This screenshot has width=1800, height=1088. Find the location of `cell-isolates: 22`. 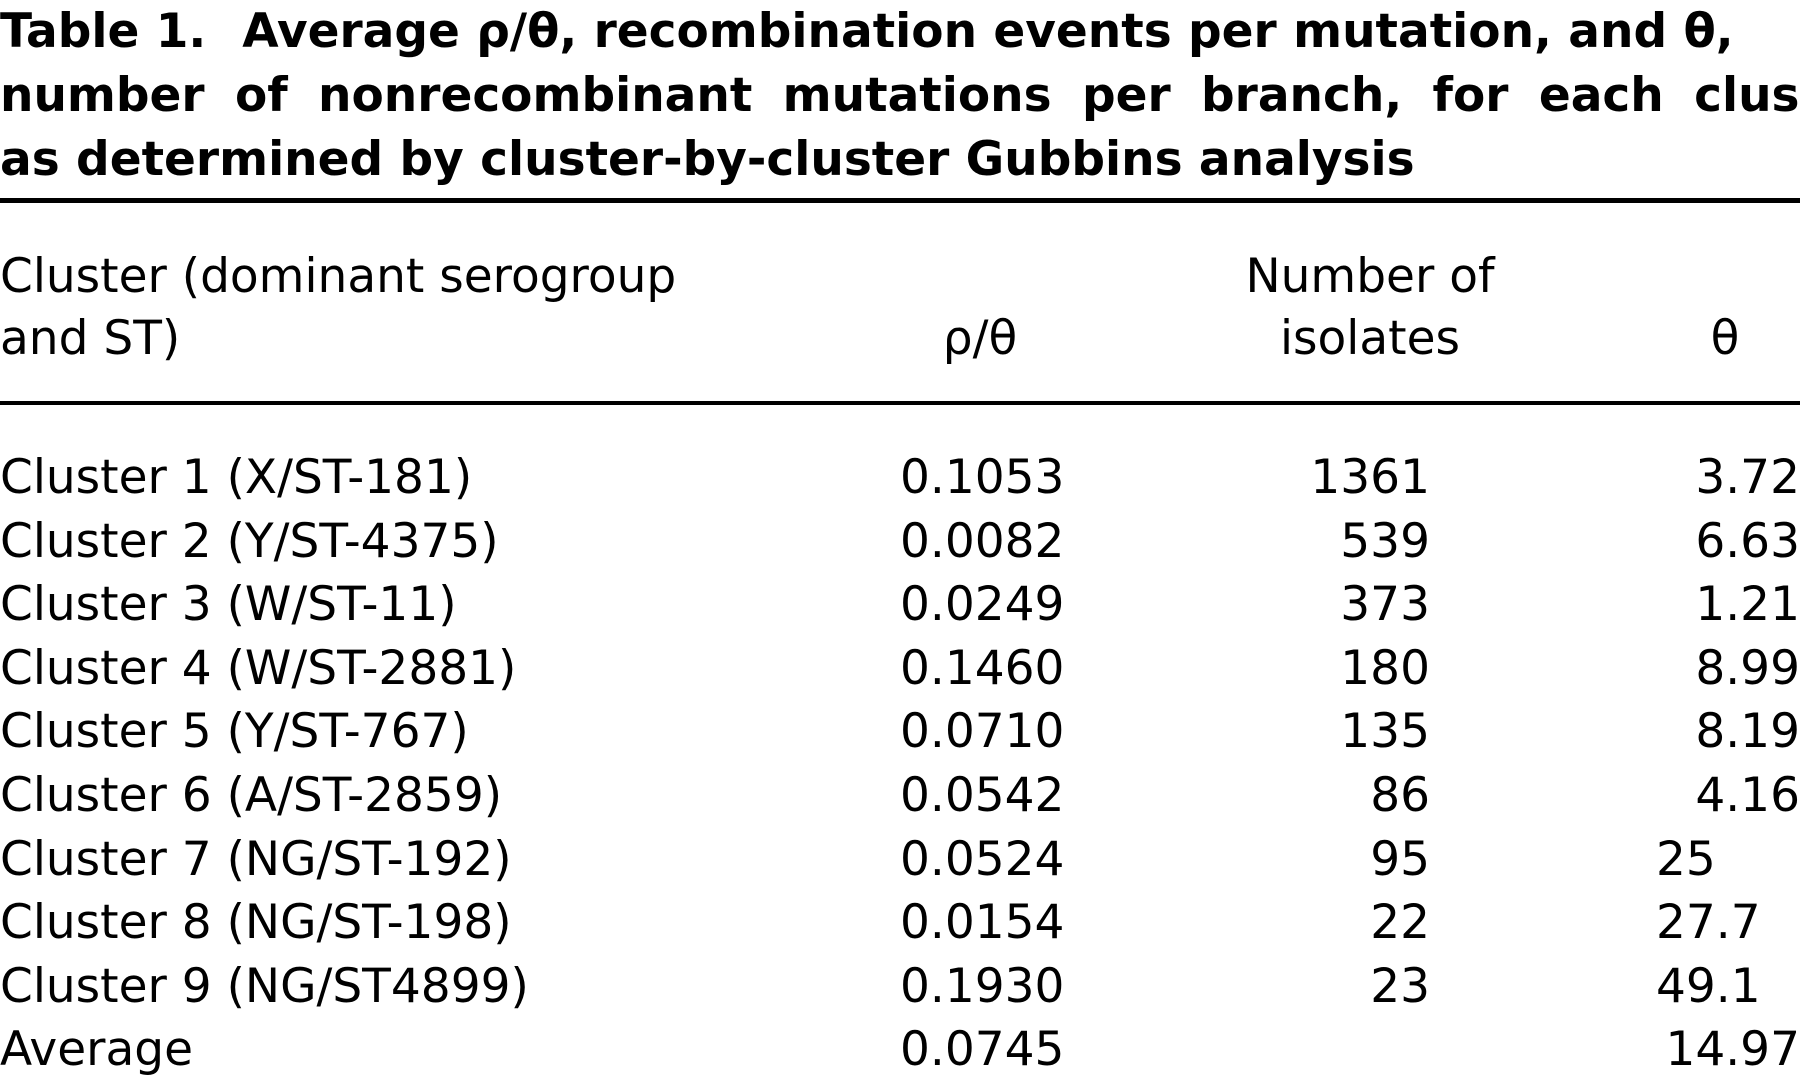

cell-isolates: 22 is located at coordinates (1400, 923).